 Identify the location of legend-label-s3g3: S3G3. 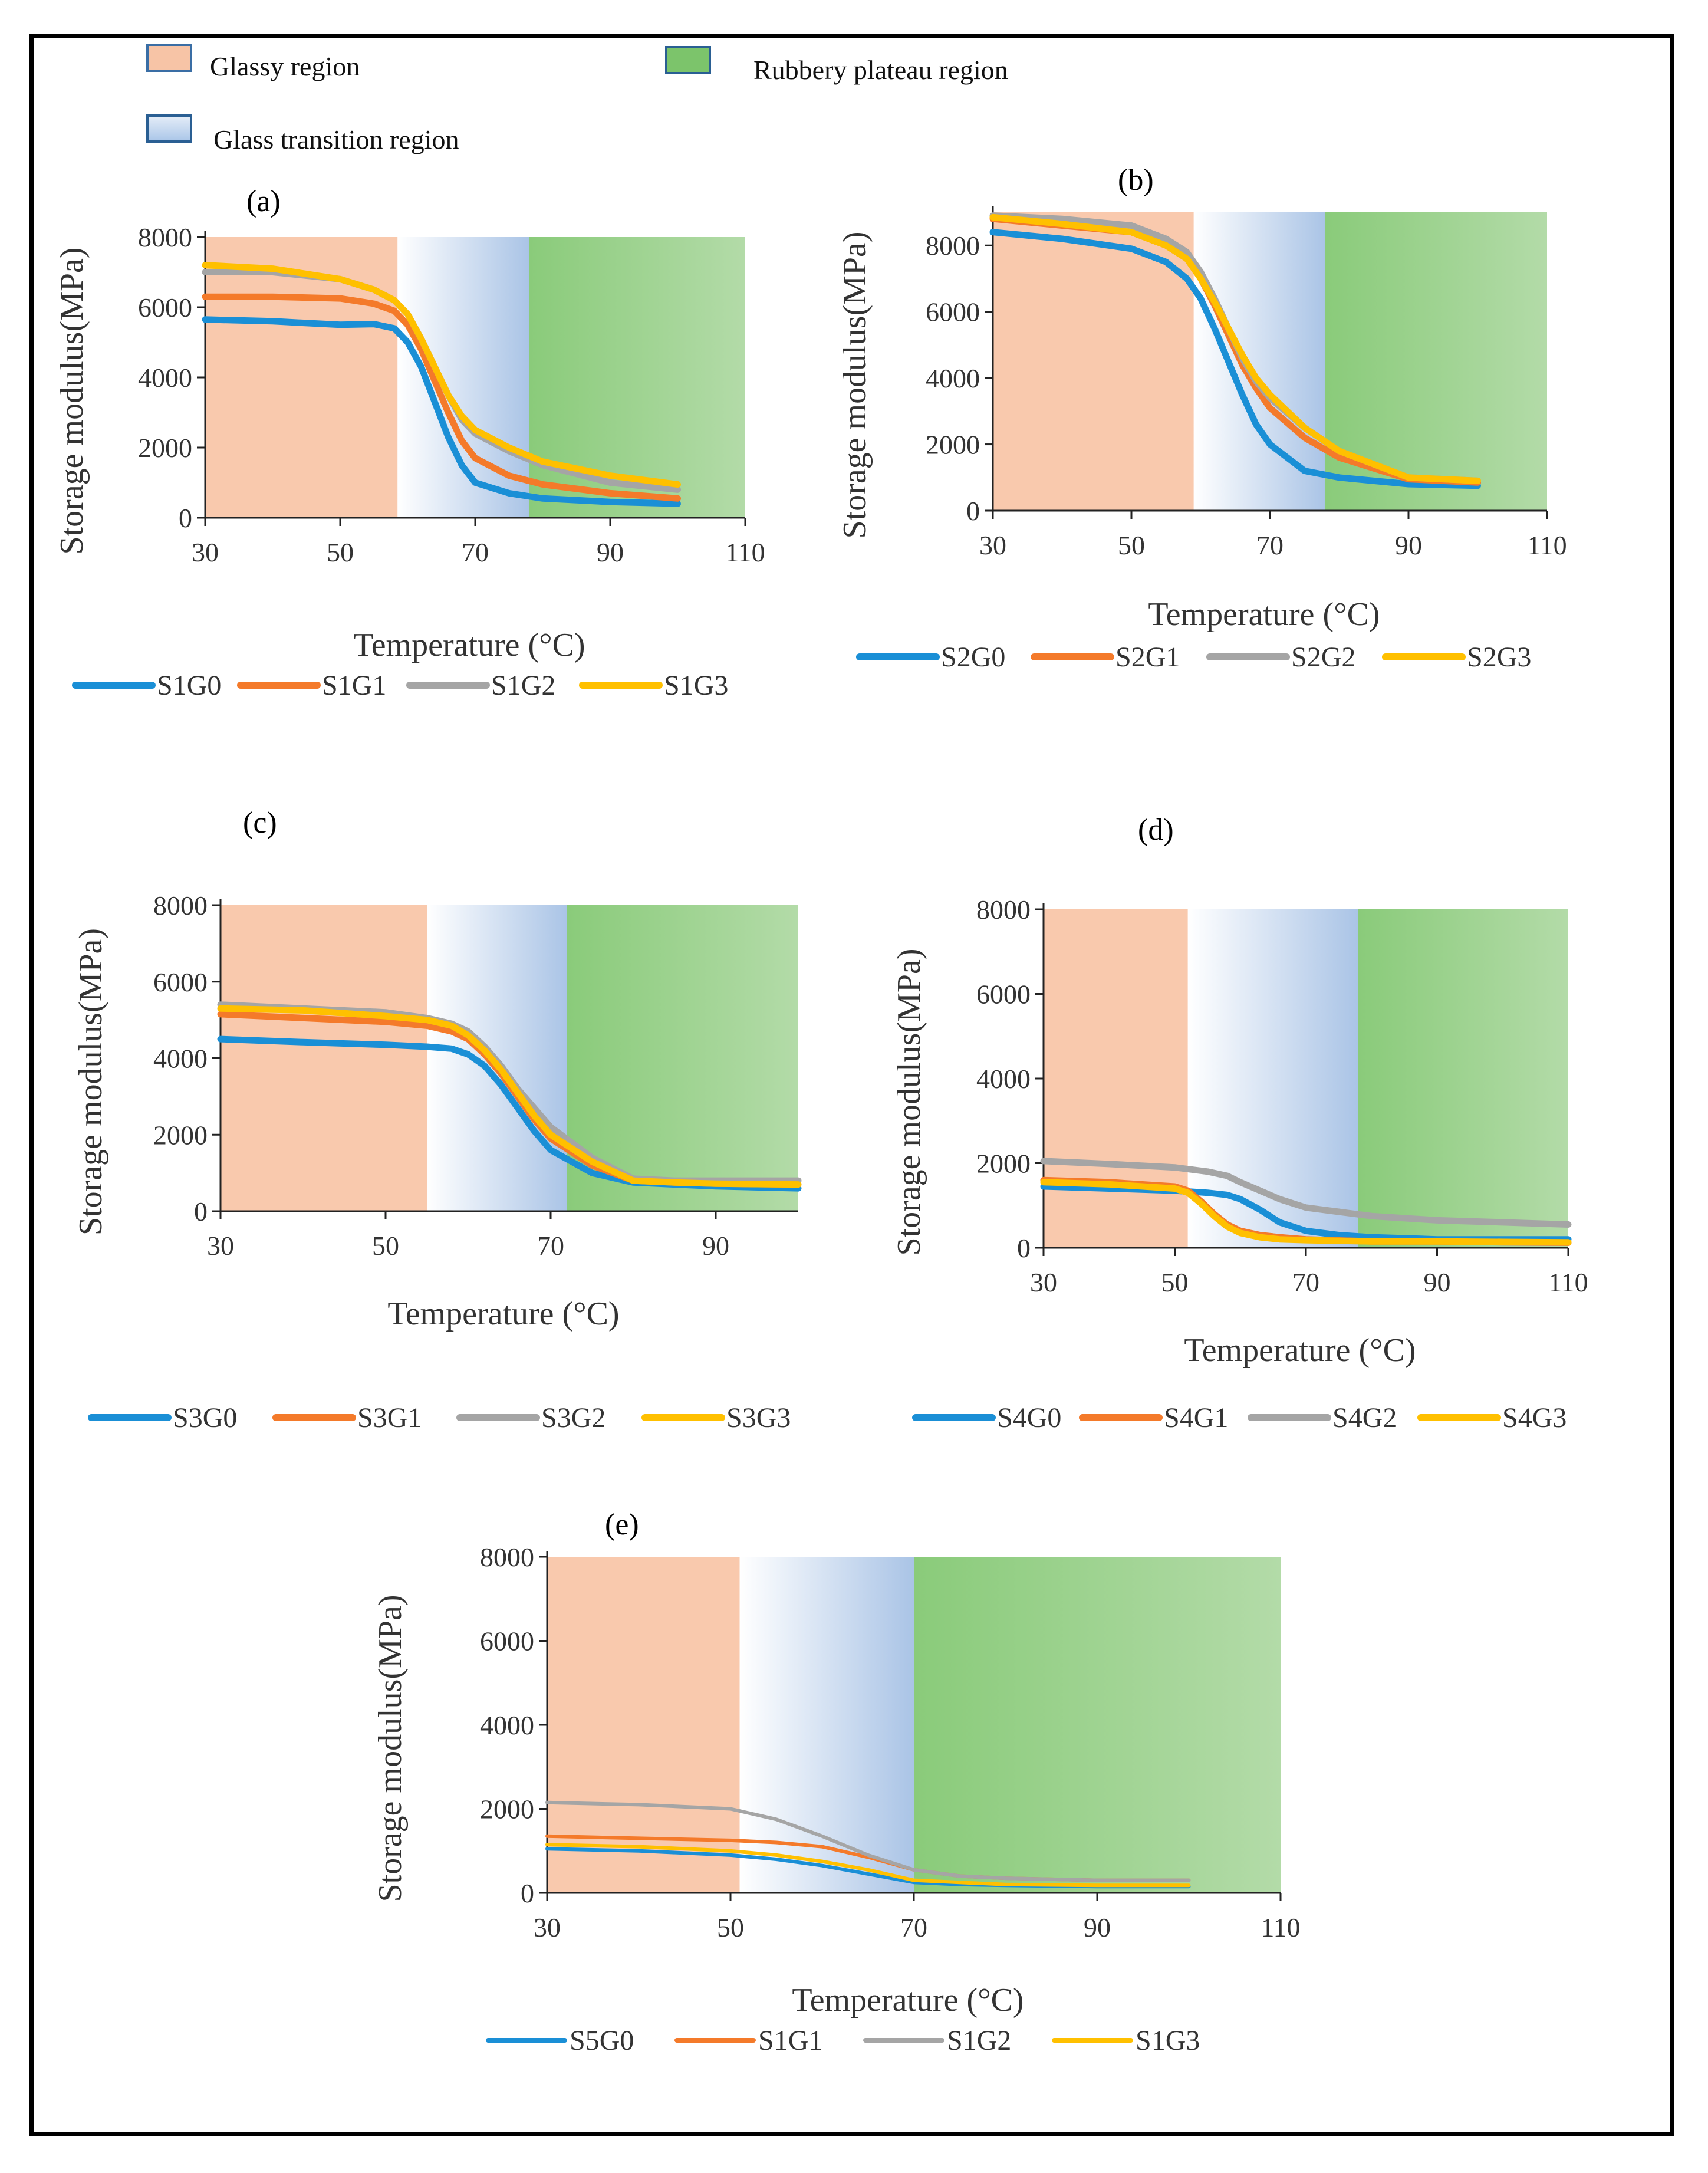
(759, 1418).